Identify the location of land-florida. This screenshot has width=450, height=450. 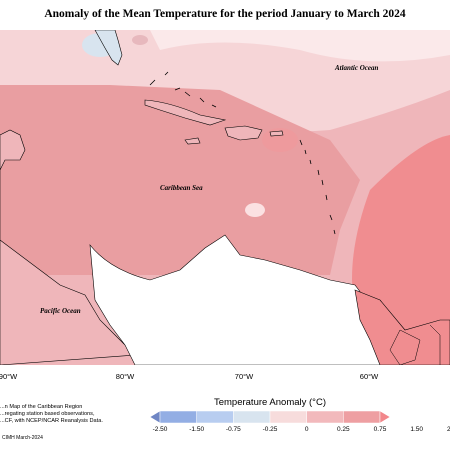
(108, 48).